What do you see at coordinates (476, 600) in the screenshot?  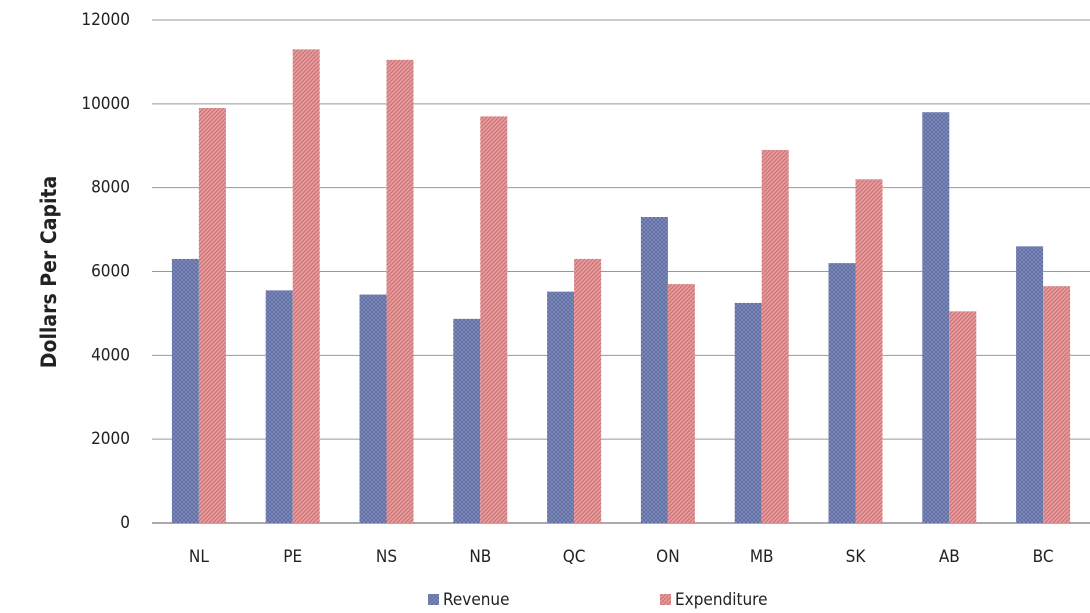 I see `legend-label: Revenue` at bounding box center [476, 600].